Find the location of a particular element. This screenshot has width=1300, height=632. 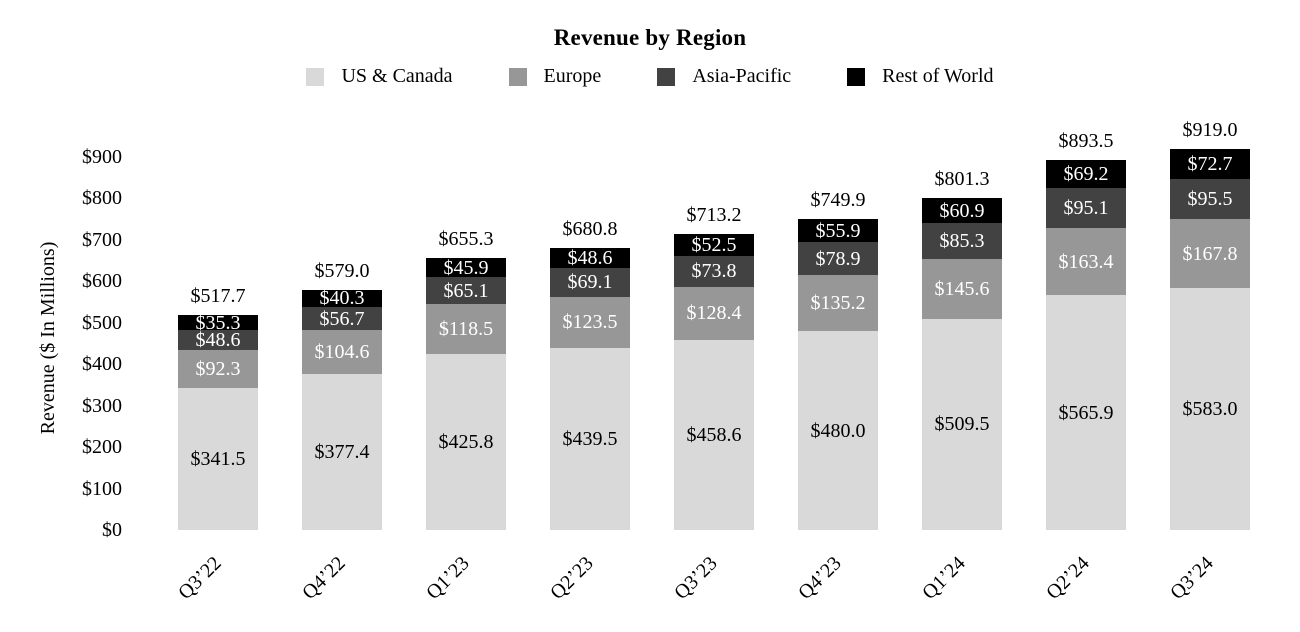

segment-value-label: $72.7 is located at coordinates (1210, 164).